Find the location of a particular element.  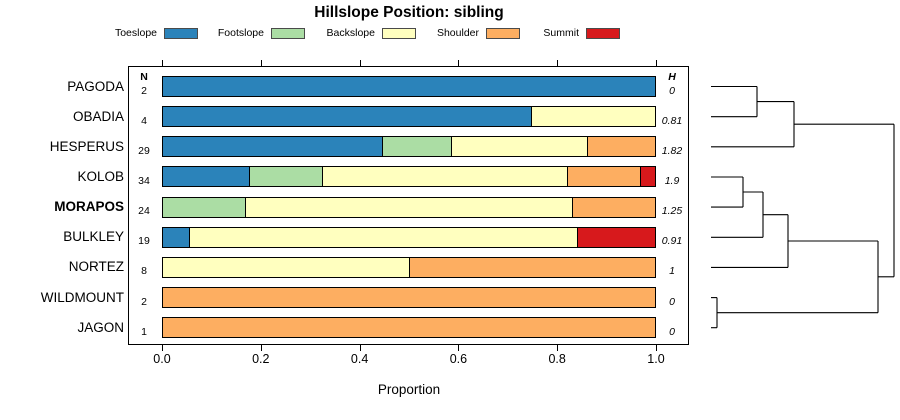

h-value: 1 is located at coordinates (672, 271).